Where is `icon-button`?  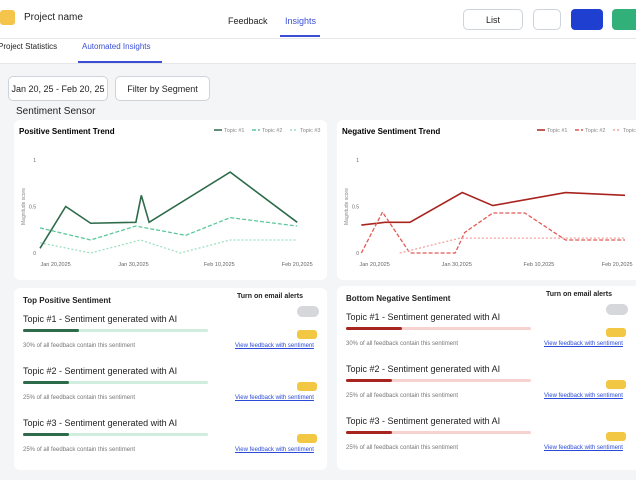
icon-button is located at coordinates (547, 19).